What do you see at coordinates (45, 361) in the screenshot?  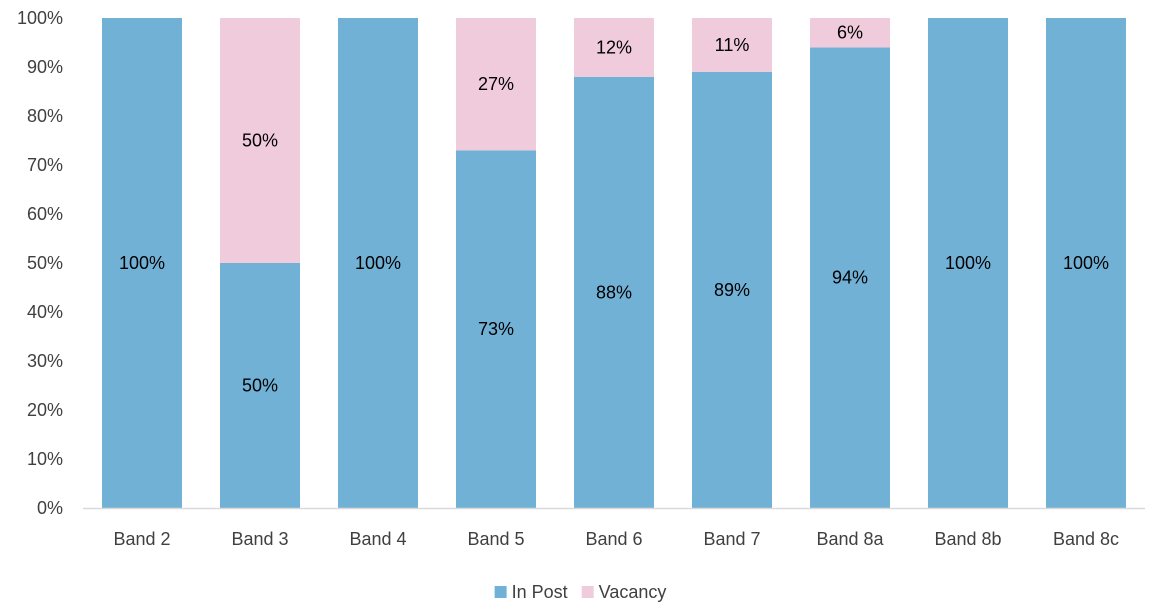 I see `y-tick-label: 30%` at bounding box center [45, 361].